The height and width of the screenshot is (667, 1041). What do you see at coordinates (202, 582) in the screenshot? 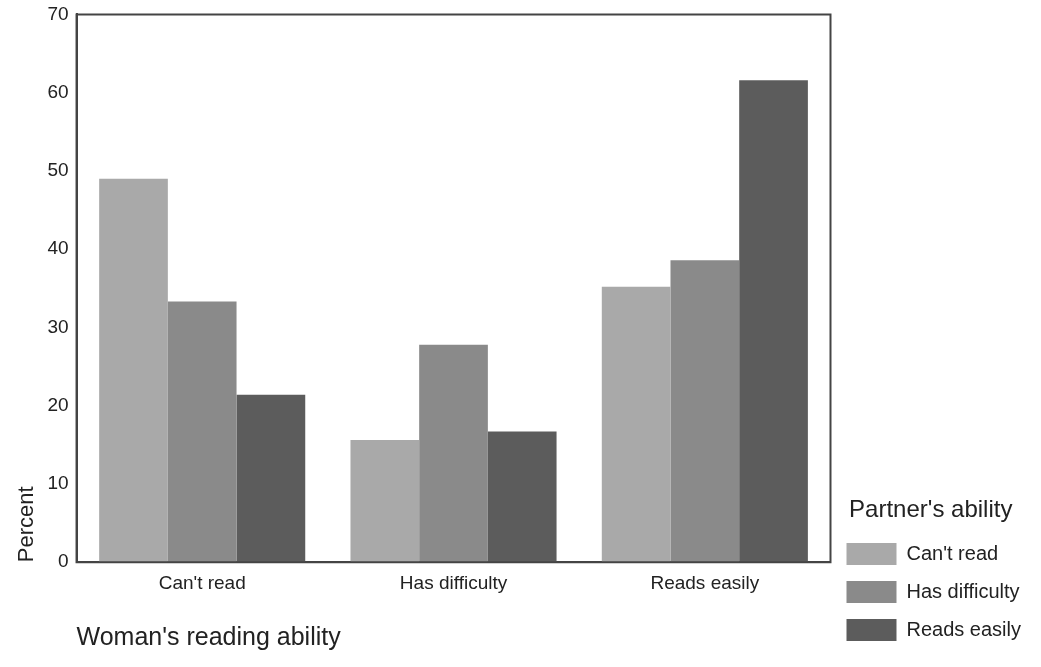
I see `x-tick-label: Can't read` at bounding box center [202, 582].